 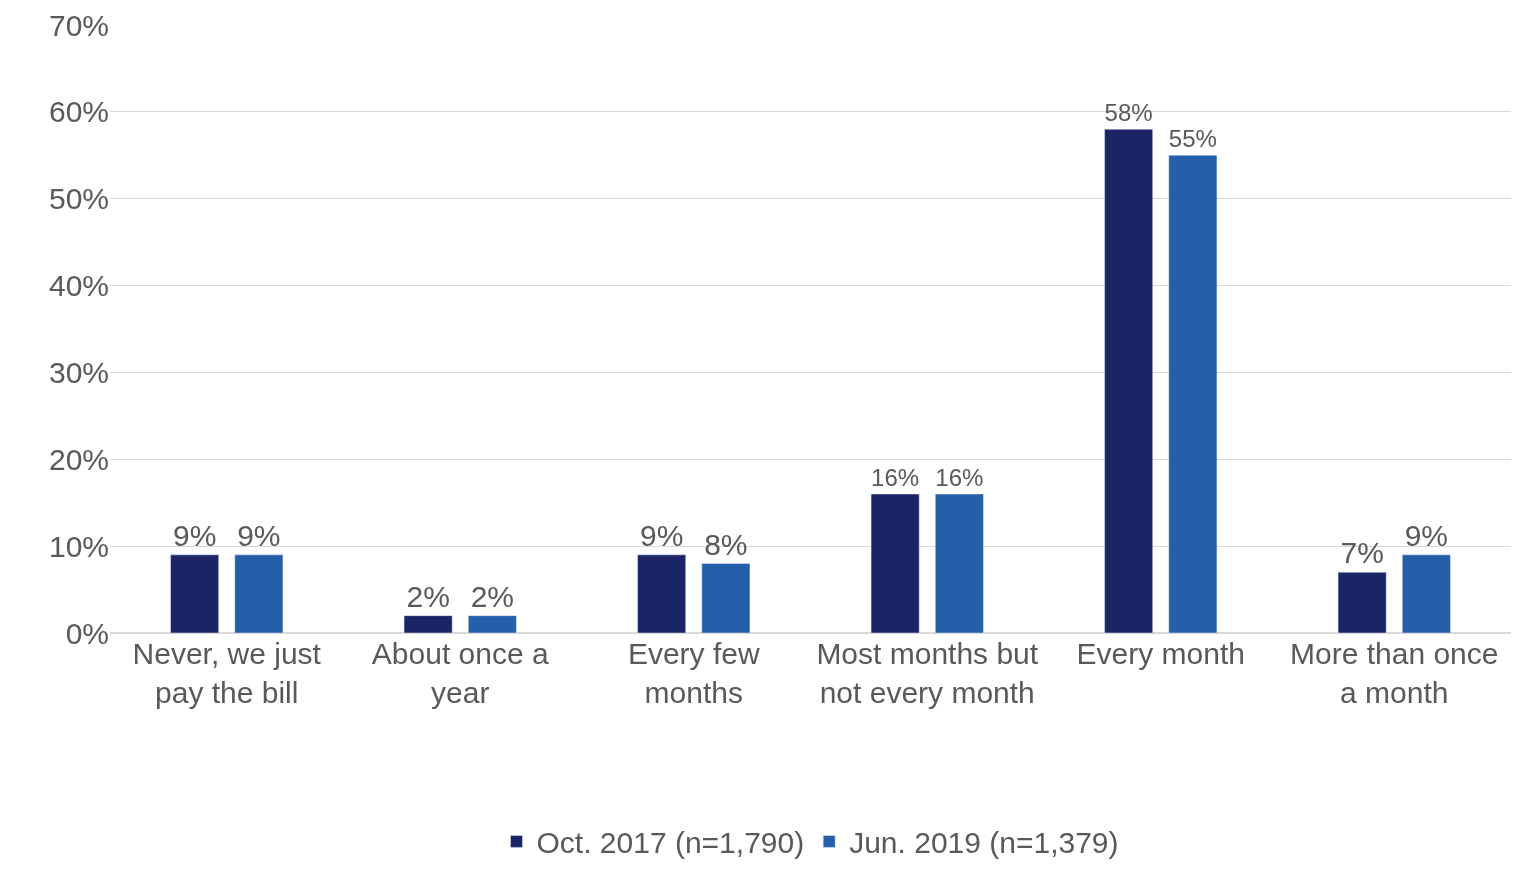 What do you see at coordinates (1362, 553) in the screenshot?
I see `data-label: 7%` at bounding box center [1362, 553].